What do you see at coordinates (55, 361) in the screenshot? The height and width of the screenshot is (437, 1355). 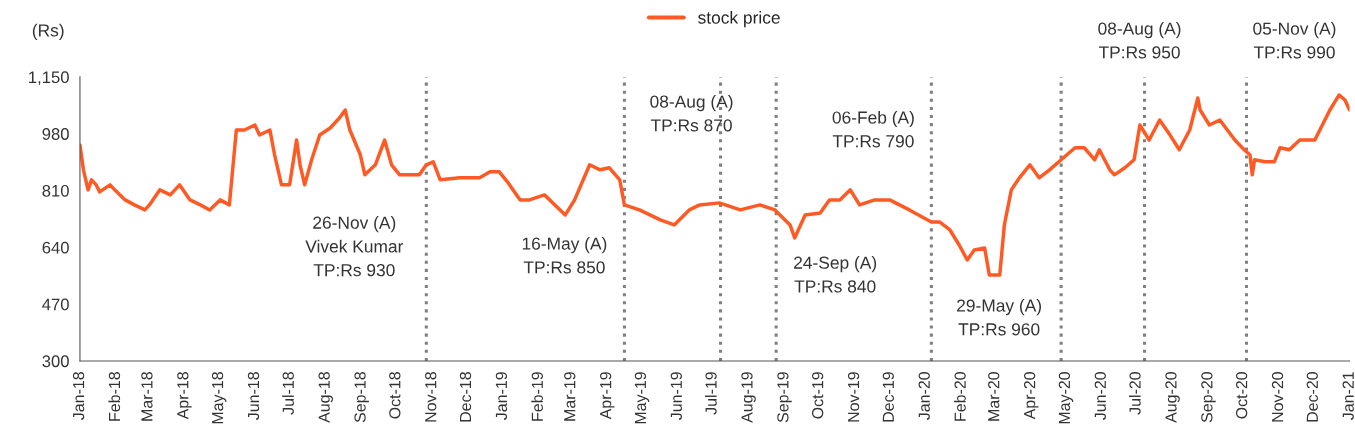 I see `y-tick-label: 300` at bounding box center [55, 361].